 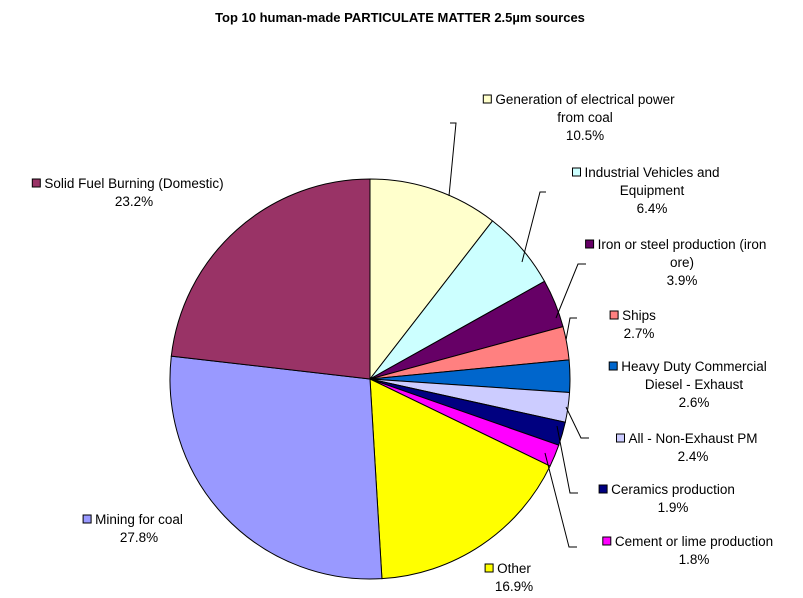 What do you see at coordinates (139, 537) in the screenshot?
I see `slice-value-9: 27.8%` at bounding box center [139, 537].